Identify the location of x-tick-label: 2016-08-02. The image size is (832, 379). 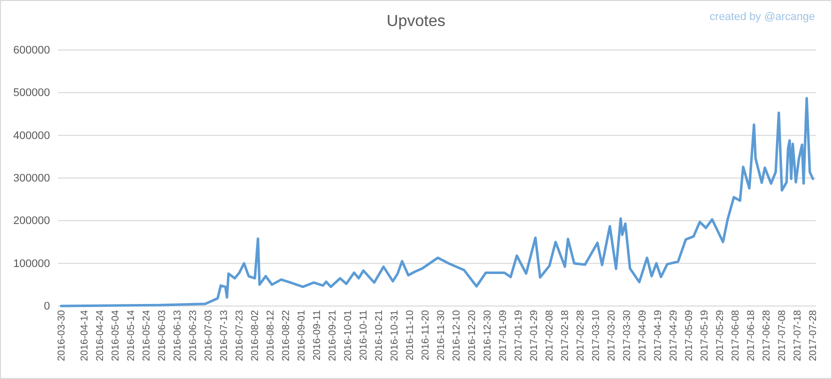
(256, 336).